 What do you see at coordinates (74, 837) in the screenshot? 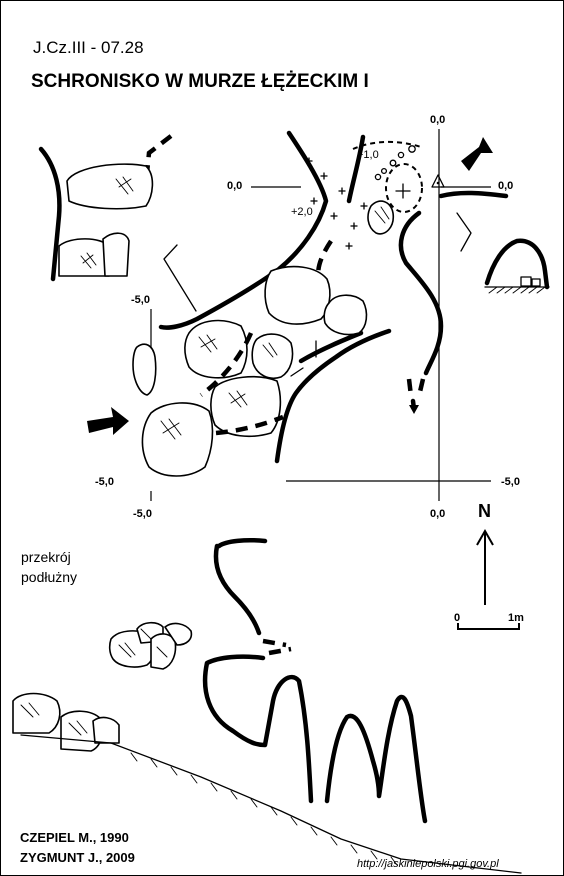
I see `author-line-1: CZEPIEL M., 1990` at bounding box center [74, 837].